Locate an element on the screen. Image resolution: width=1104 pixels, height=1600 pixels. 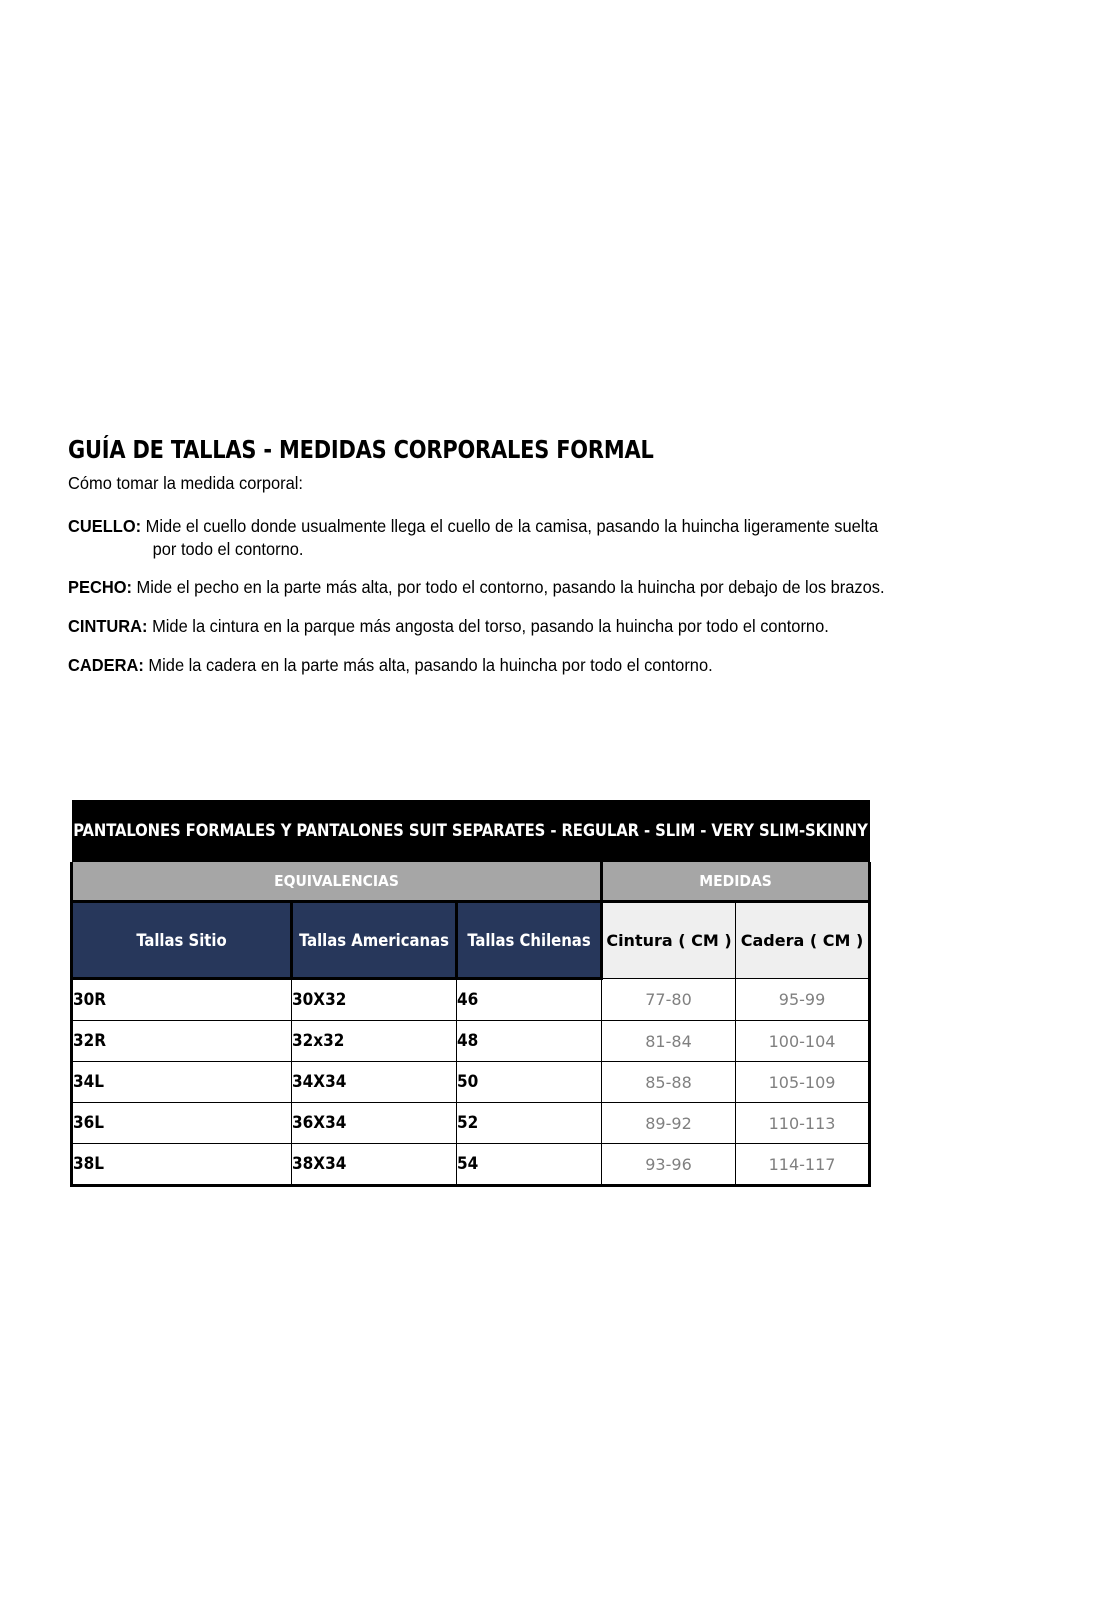
cell-cintura: 77-80 is located at coordinates (668, 999).